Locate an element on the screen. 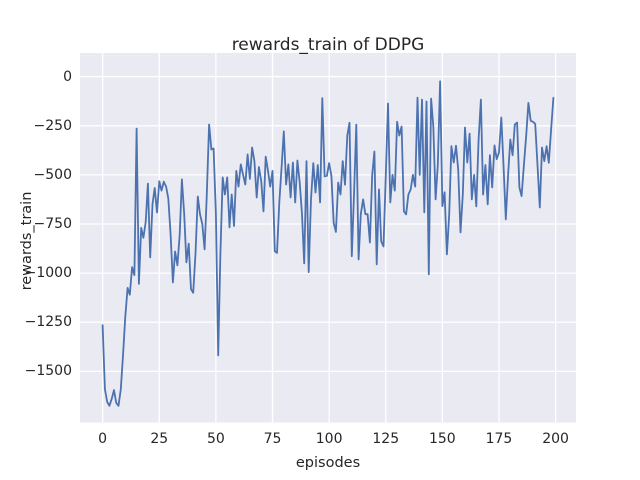 The image size is (640, 480). y-tick-label: −250 is located at coordinates (52, 125).